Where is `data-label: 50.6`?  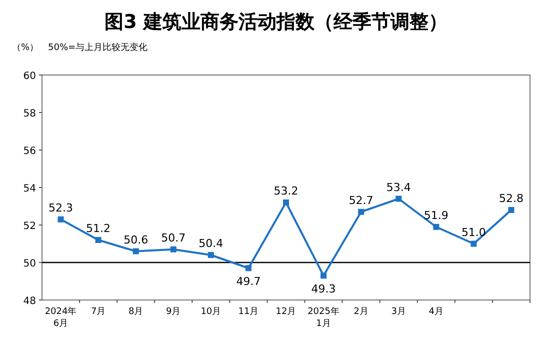 data-label: 50.6 is located at coordinates (136, 239).